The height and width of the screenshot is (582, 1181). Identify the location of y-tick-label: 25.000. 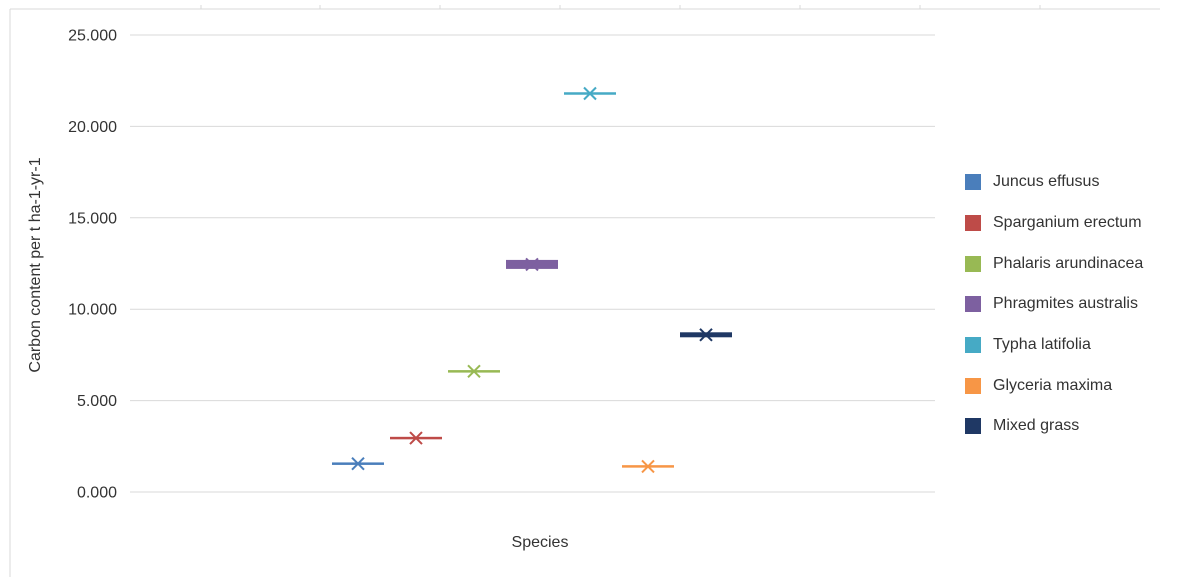
(92, 36).